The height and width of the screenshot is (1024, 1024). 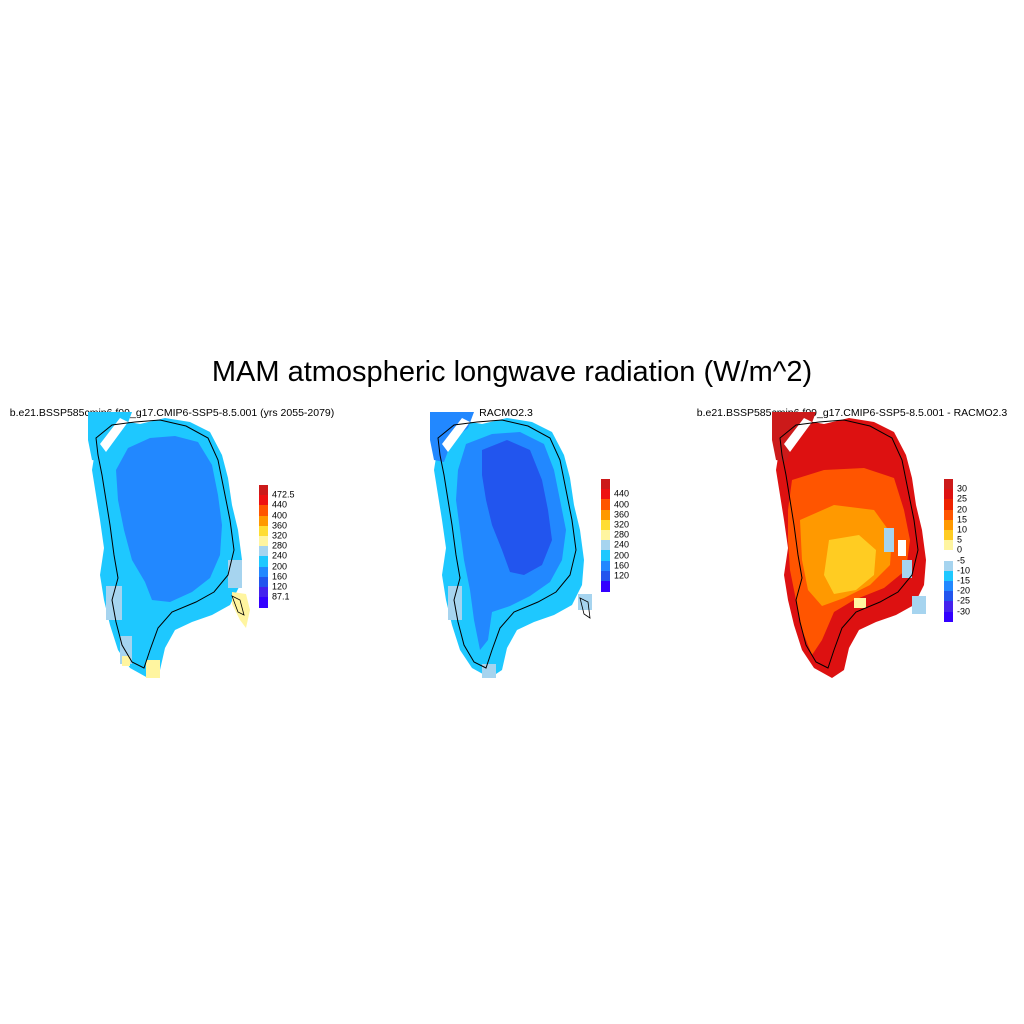 What do you see at coordinates (962, 529) in the screenshot?
I see `colorbar-label: 10` at bounding box center [962, 529].